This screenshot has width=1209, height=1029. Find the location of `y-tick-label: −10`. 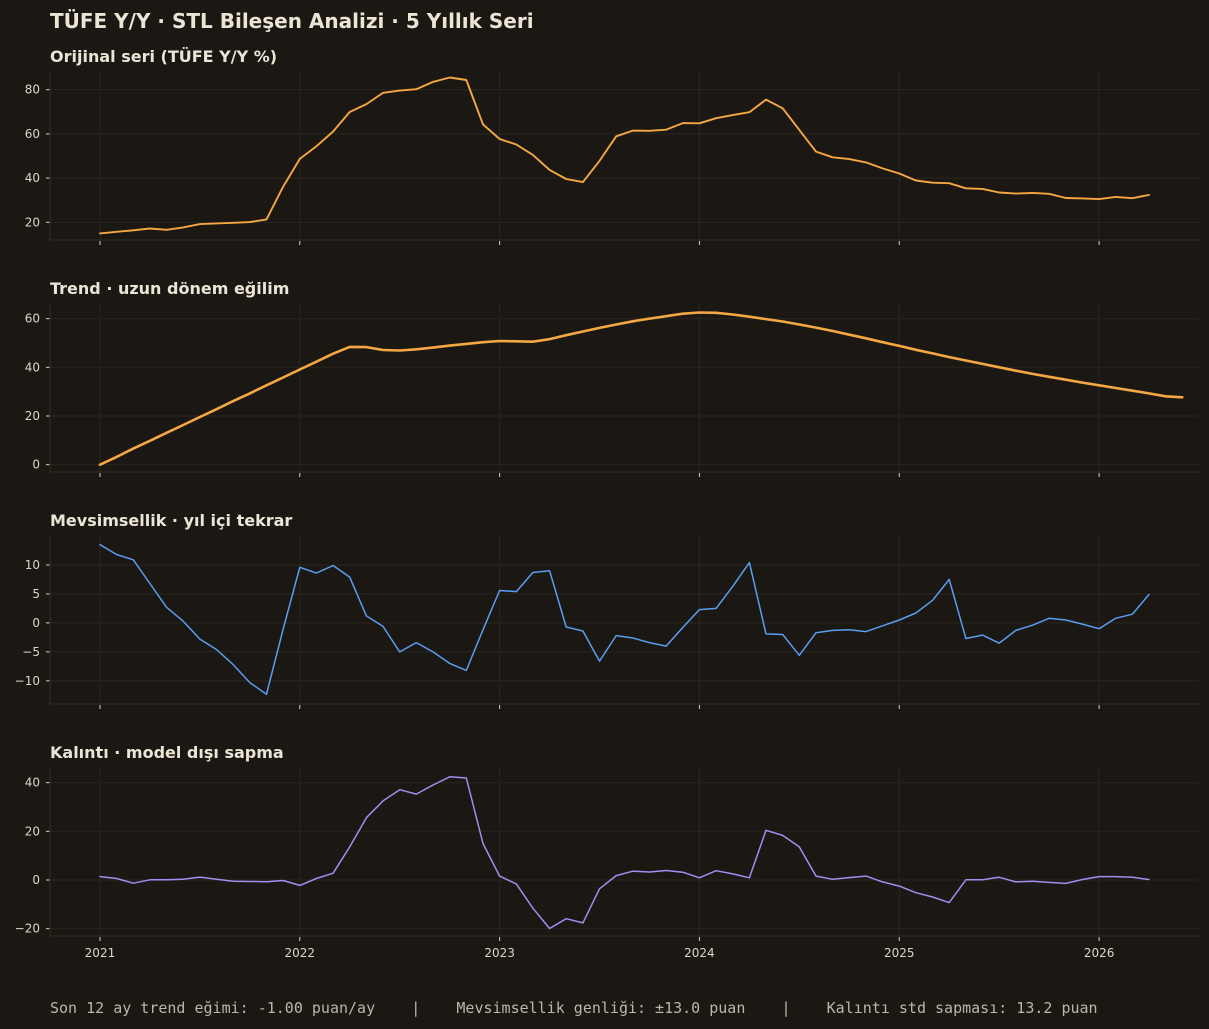

y-tick-label: −10 is located at coordinates (27, 681).